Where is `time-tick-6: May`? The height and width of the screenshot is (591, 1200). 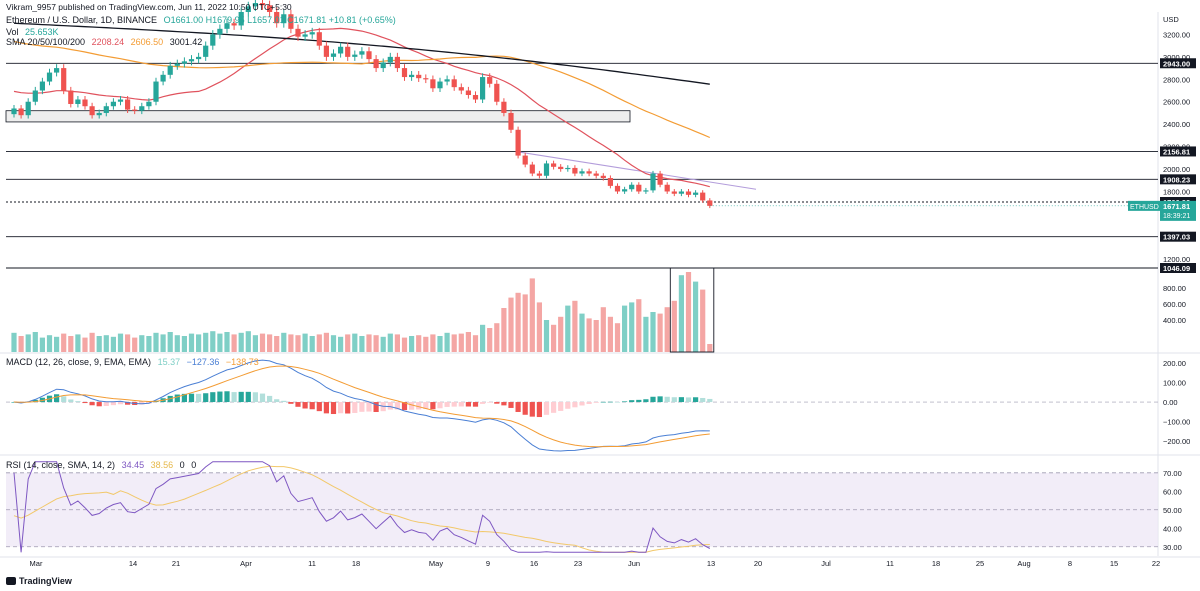
time-tick-6: May is located at coordinates (436, 563).